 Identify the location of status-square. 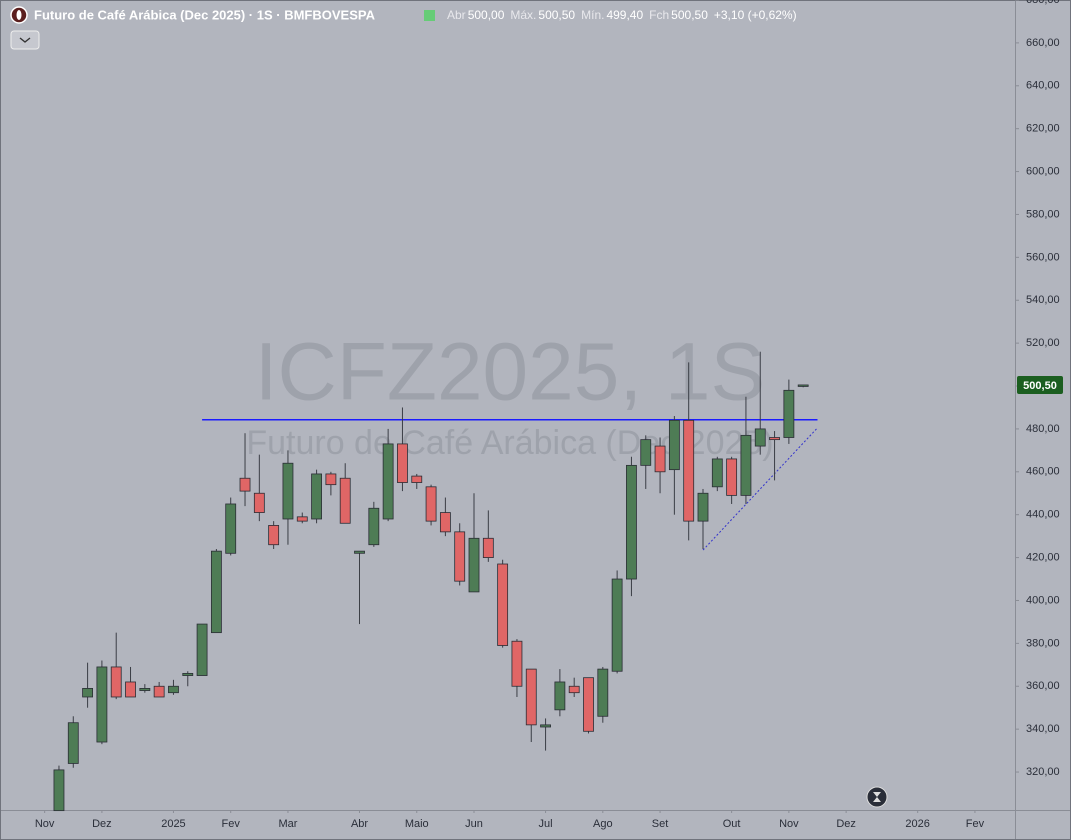
(429, 15).